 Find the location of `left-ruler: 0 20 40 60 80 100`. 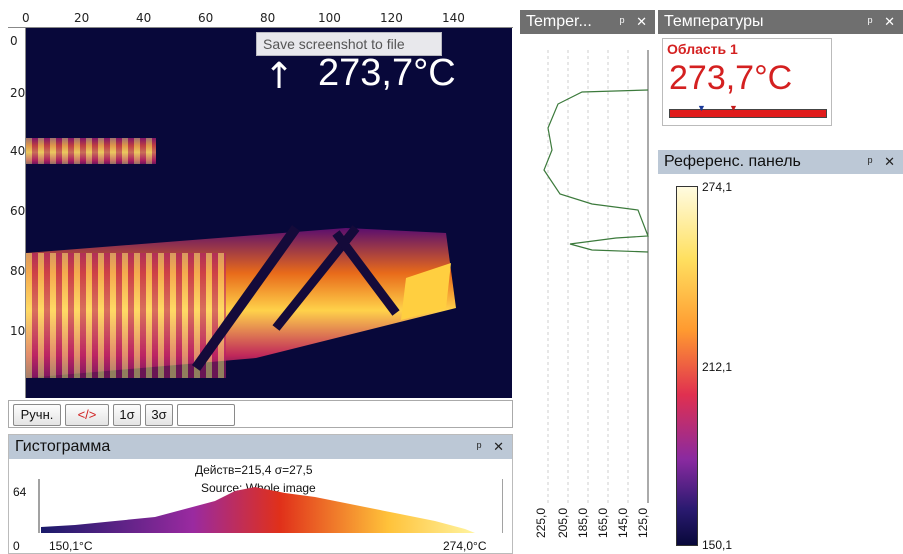

left-ruler: 0 20 40 60 80 100 is located at coordinates (17, 213).